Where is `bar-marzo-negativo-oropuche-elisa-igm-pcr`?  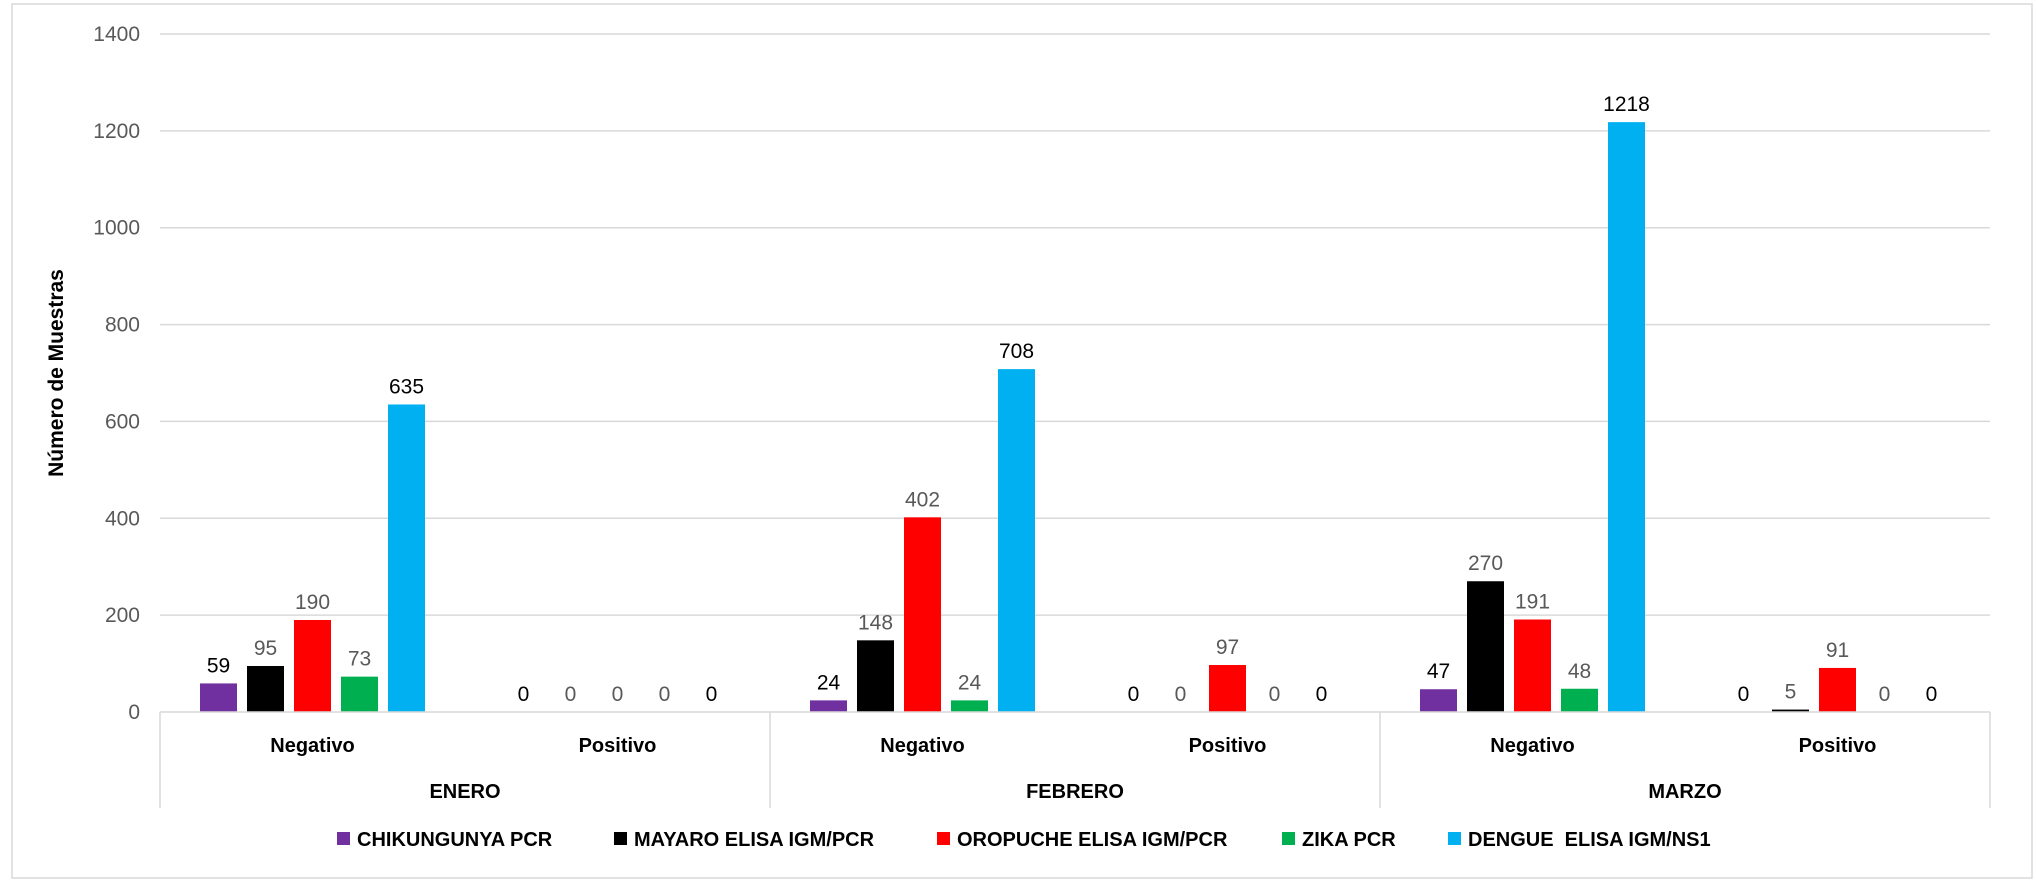 bar-marzo-negativo-oropuche-elisa-igm-pcr is located at coordinates (1532, 665).